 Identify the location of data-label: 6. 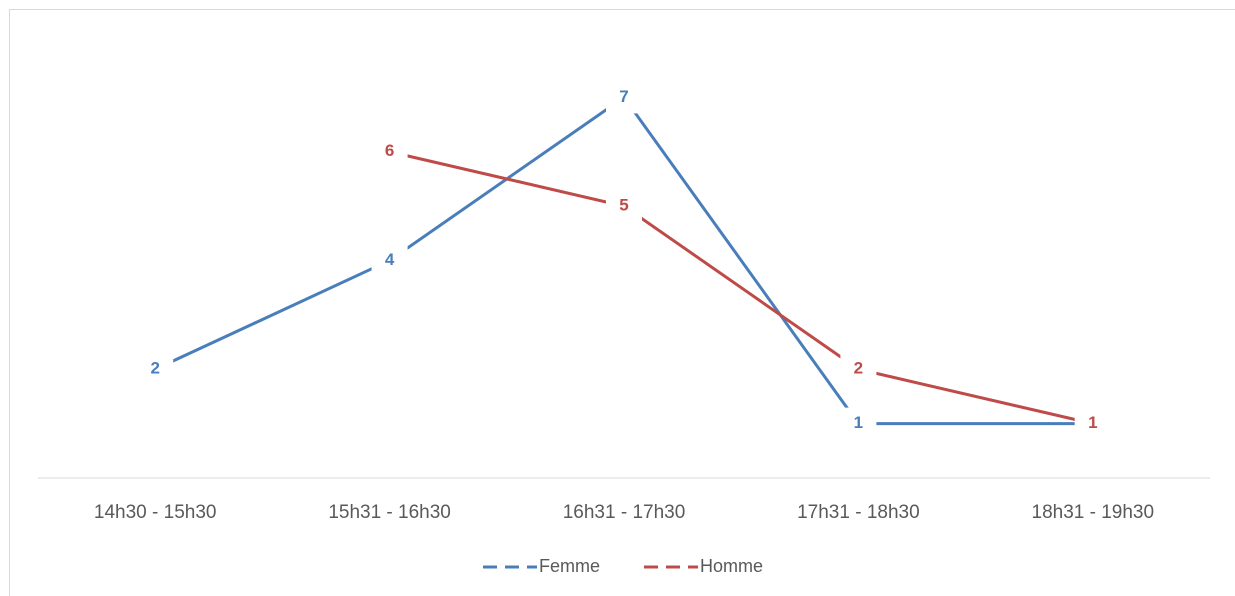
(389, 150).